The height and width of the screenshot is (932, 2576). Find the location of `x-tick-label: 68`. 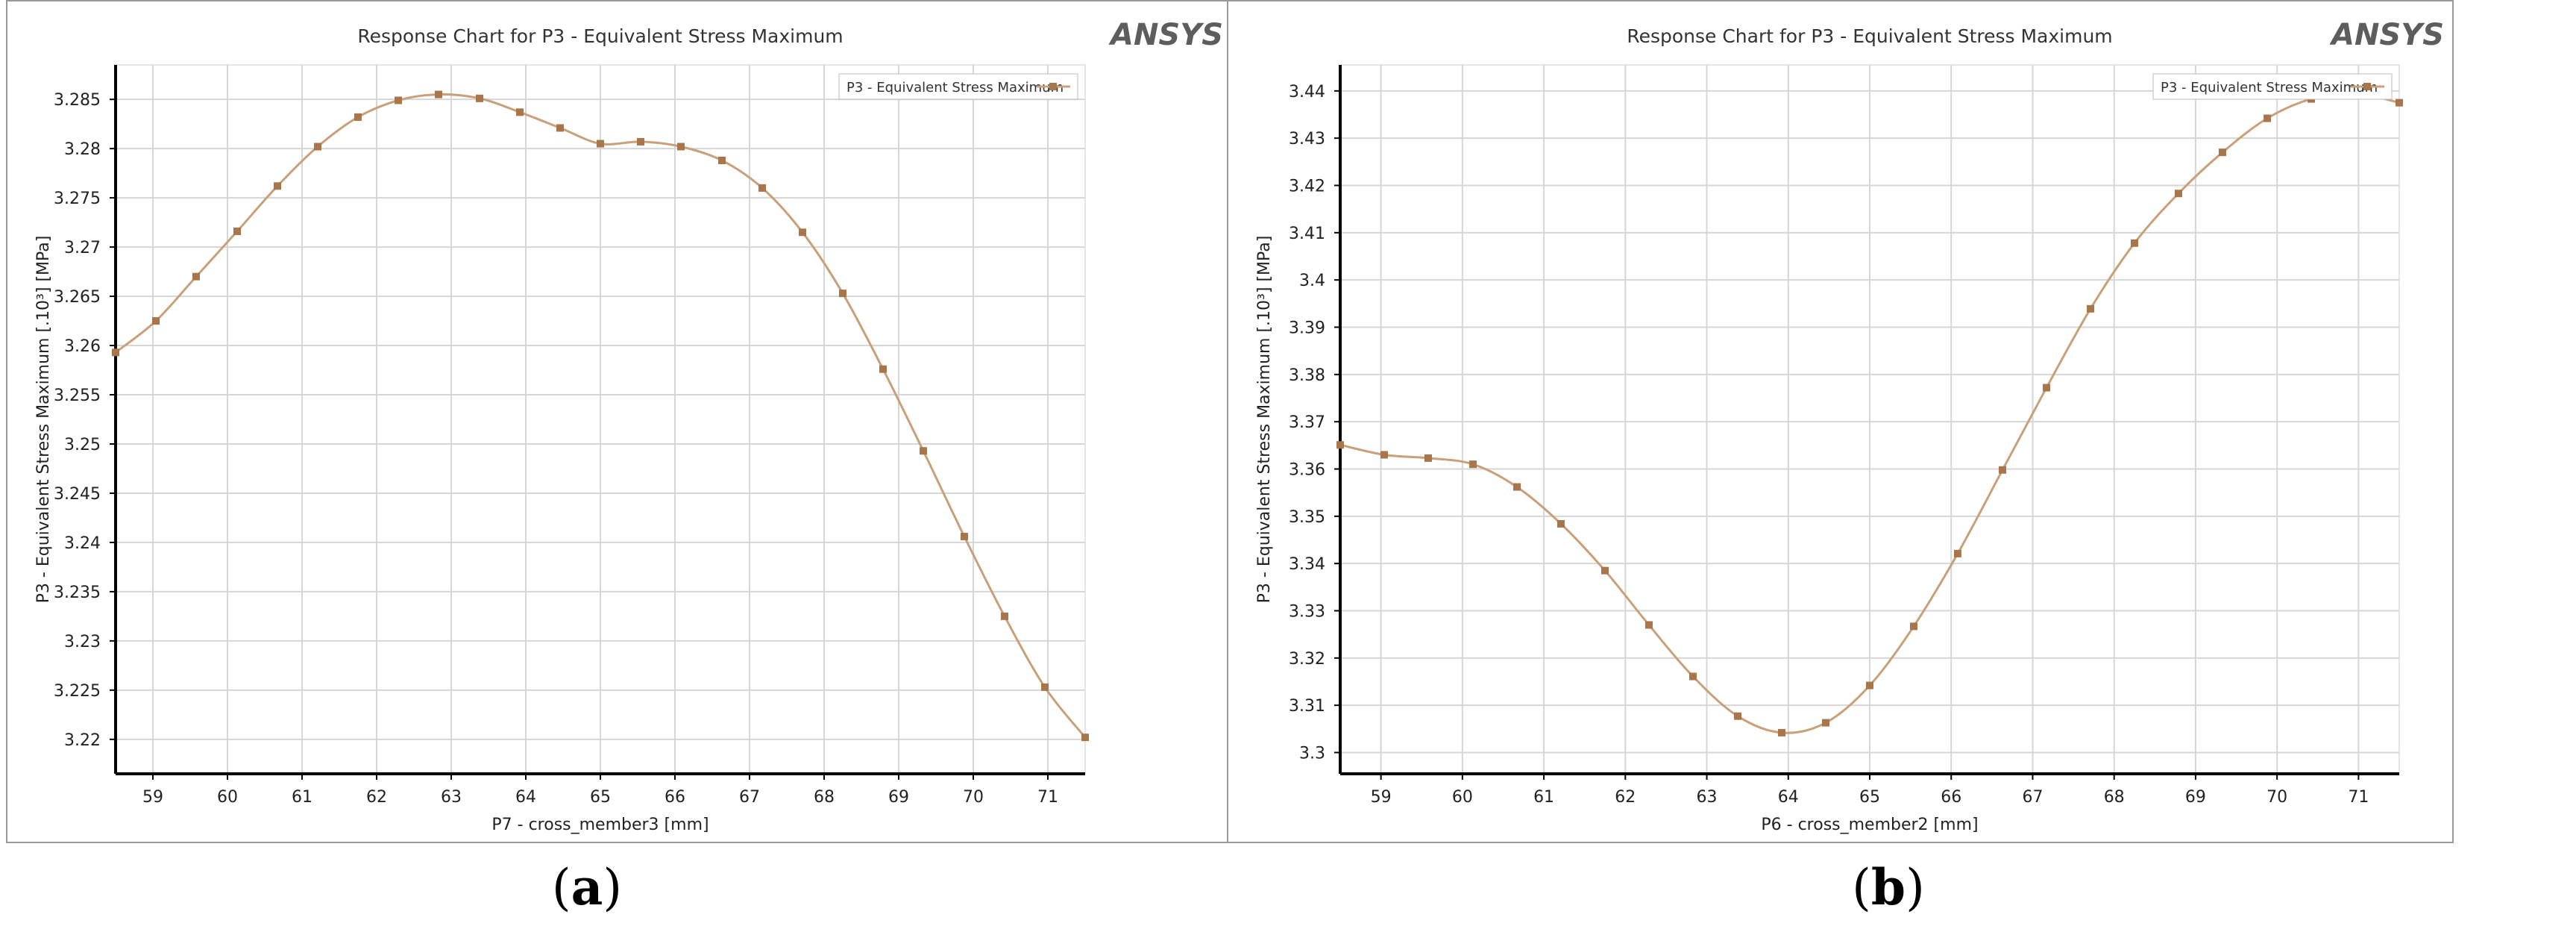

x-tick-label: 68 is located at coordinates (824, 797).